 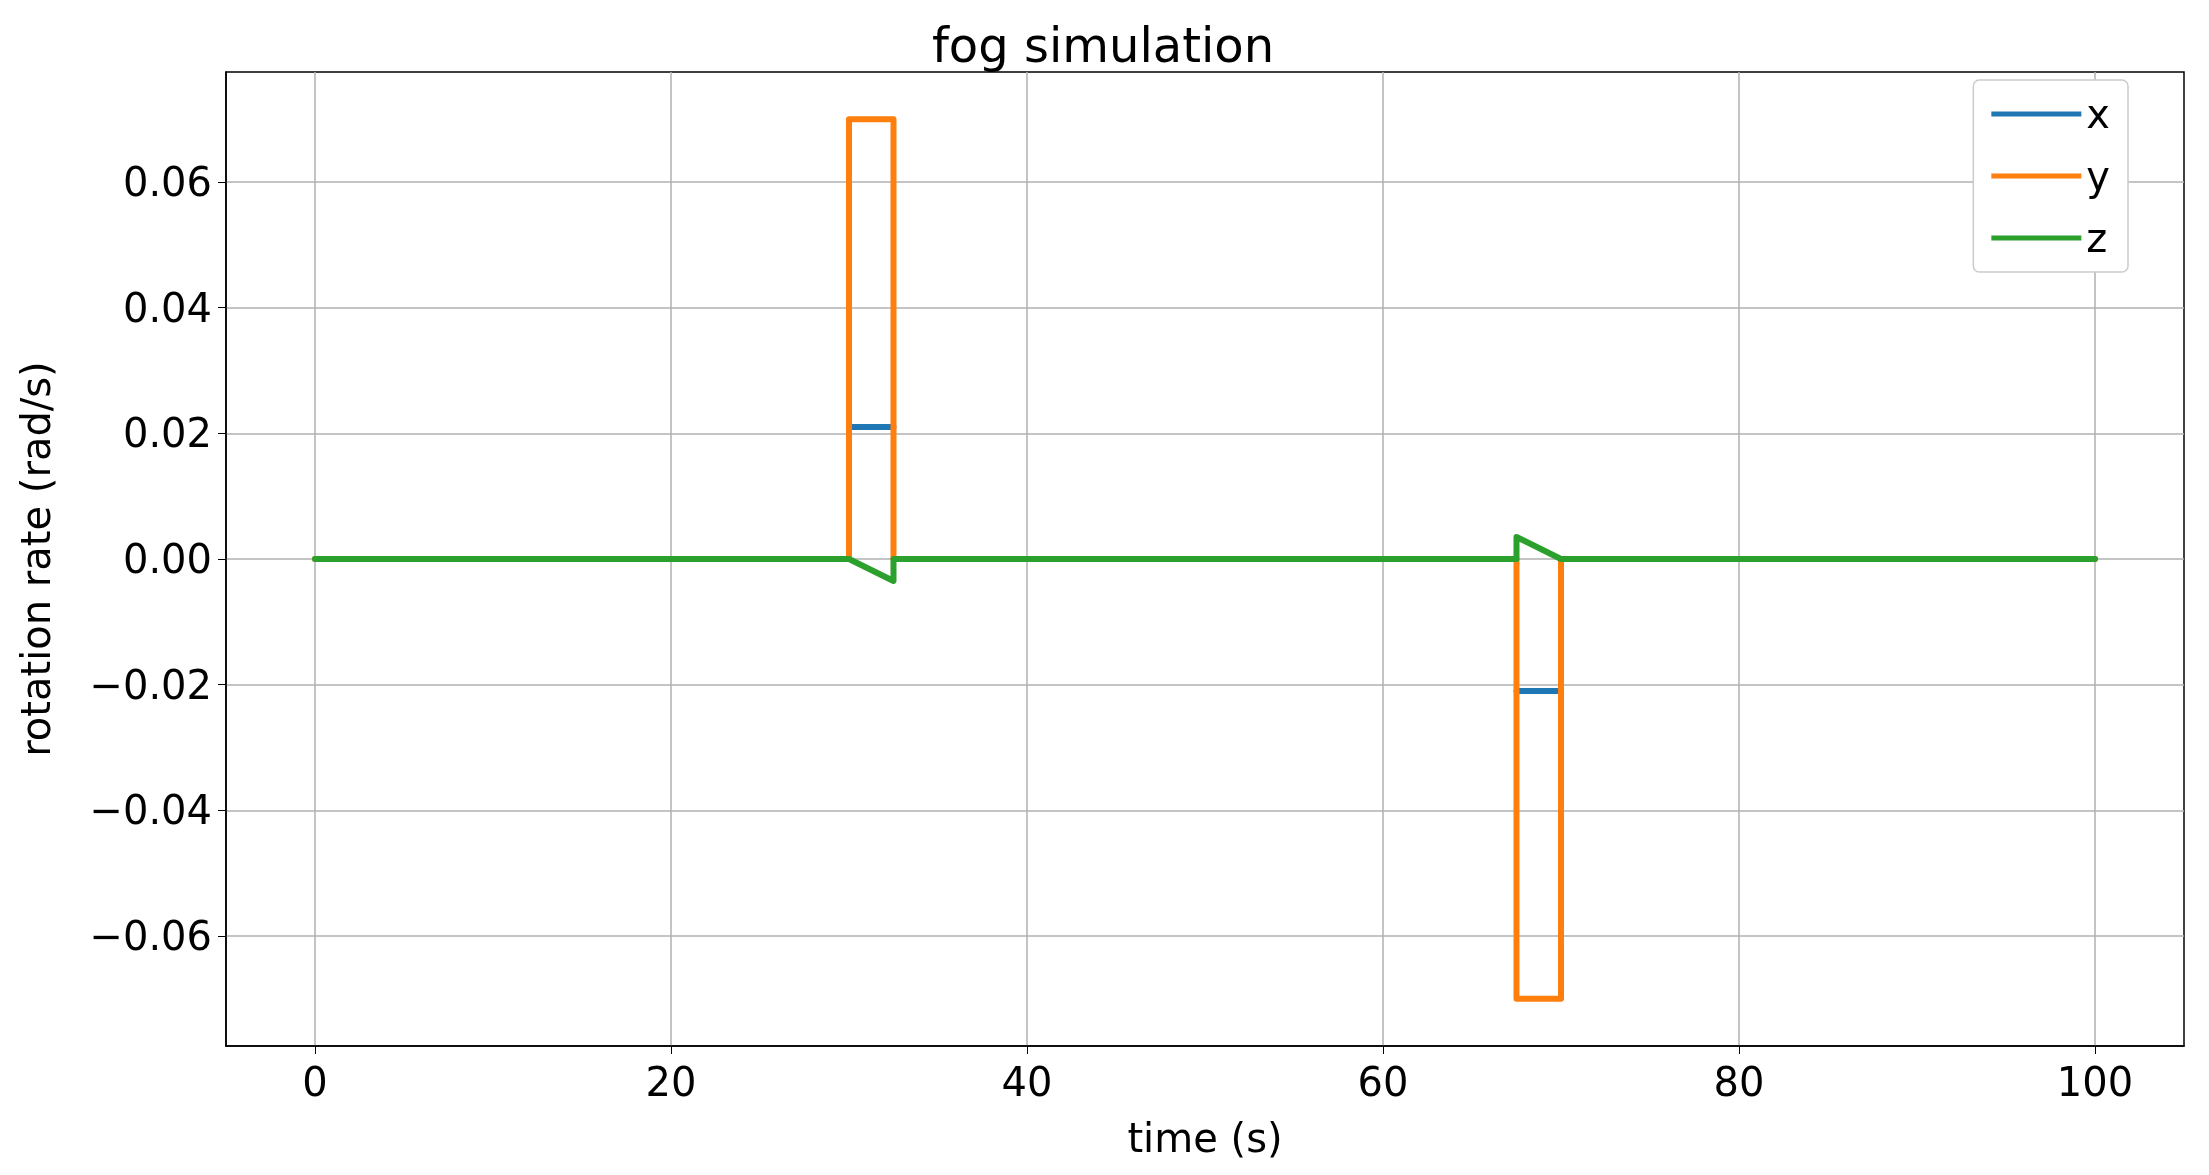 What do you see at coordinates (2095, 1082) in the screenshot?
I see `x-tick-label: 100` at bounding box center [2095, 1082].